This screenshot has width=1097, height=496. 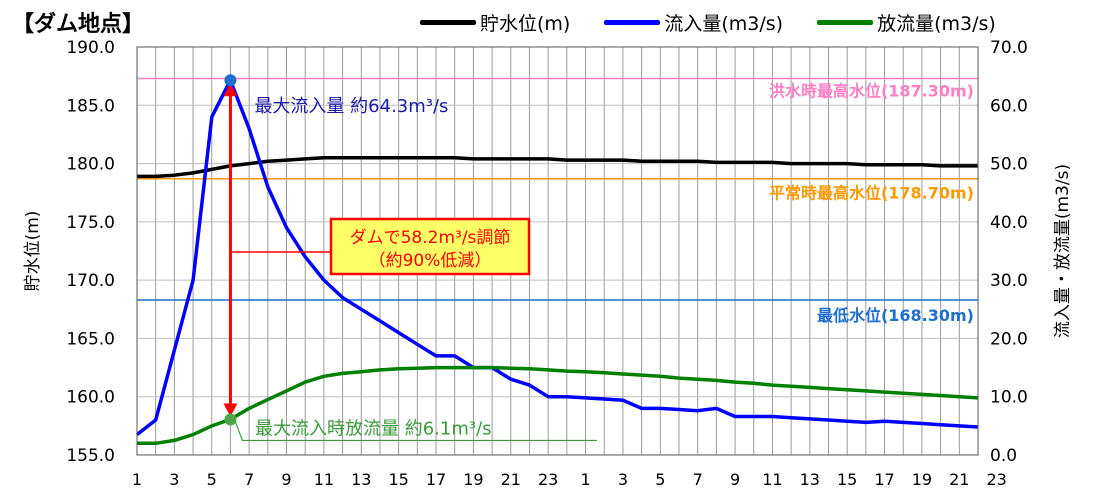 I want to click on chart-title: 【ダム地点】, so click(x=78, y=24).